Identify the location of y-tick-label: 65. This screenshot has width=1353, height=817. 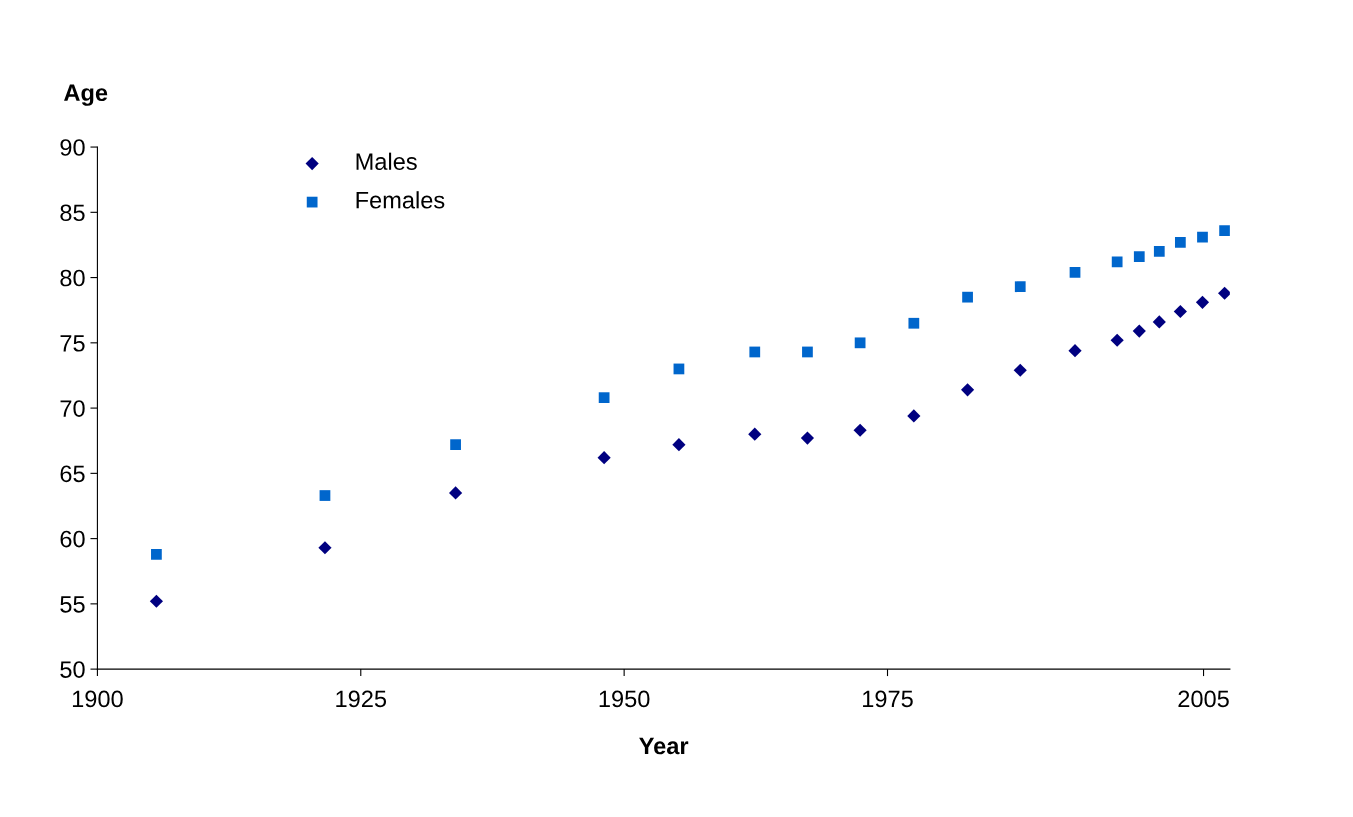
(72, 474).